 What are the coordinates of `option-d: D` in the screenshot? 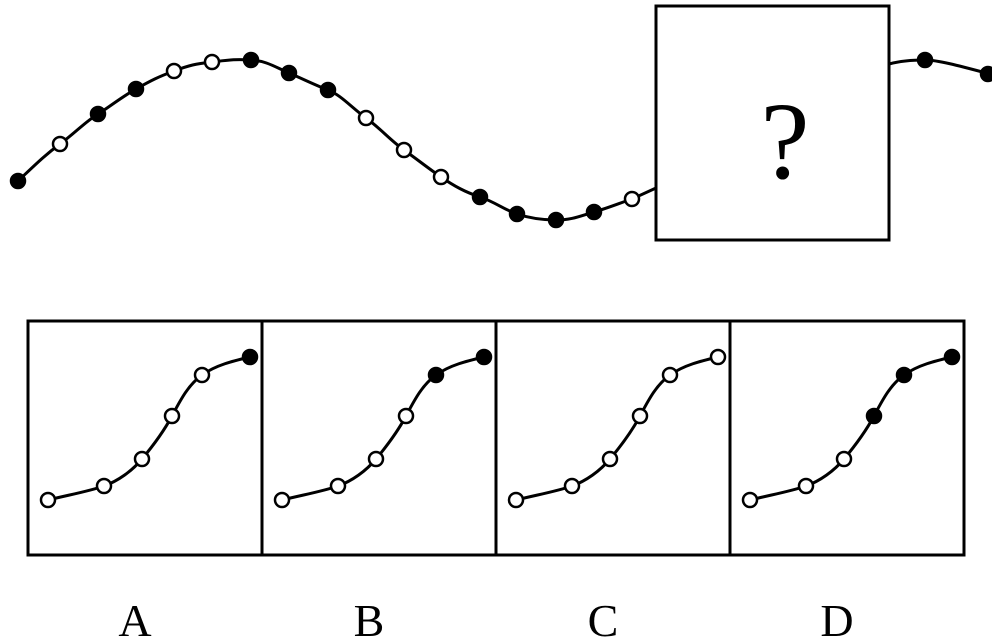 It's located at (847, 481).